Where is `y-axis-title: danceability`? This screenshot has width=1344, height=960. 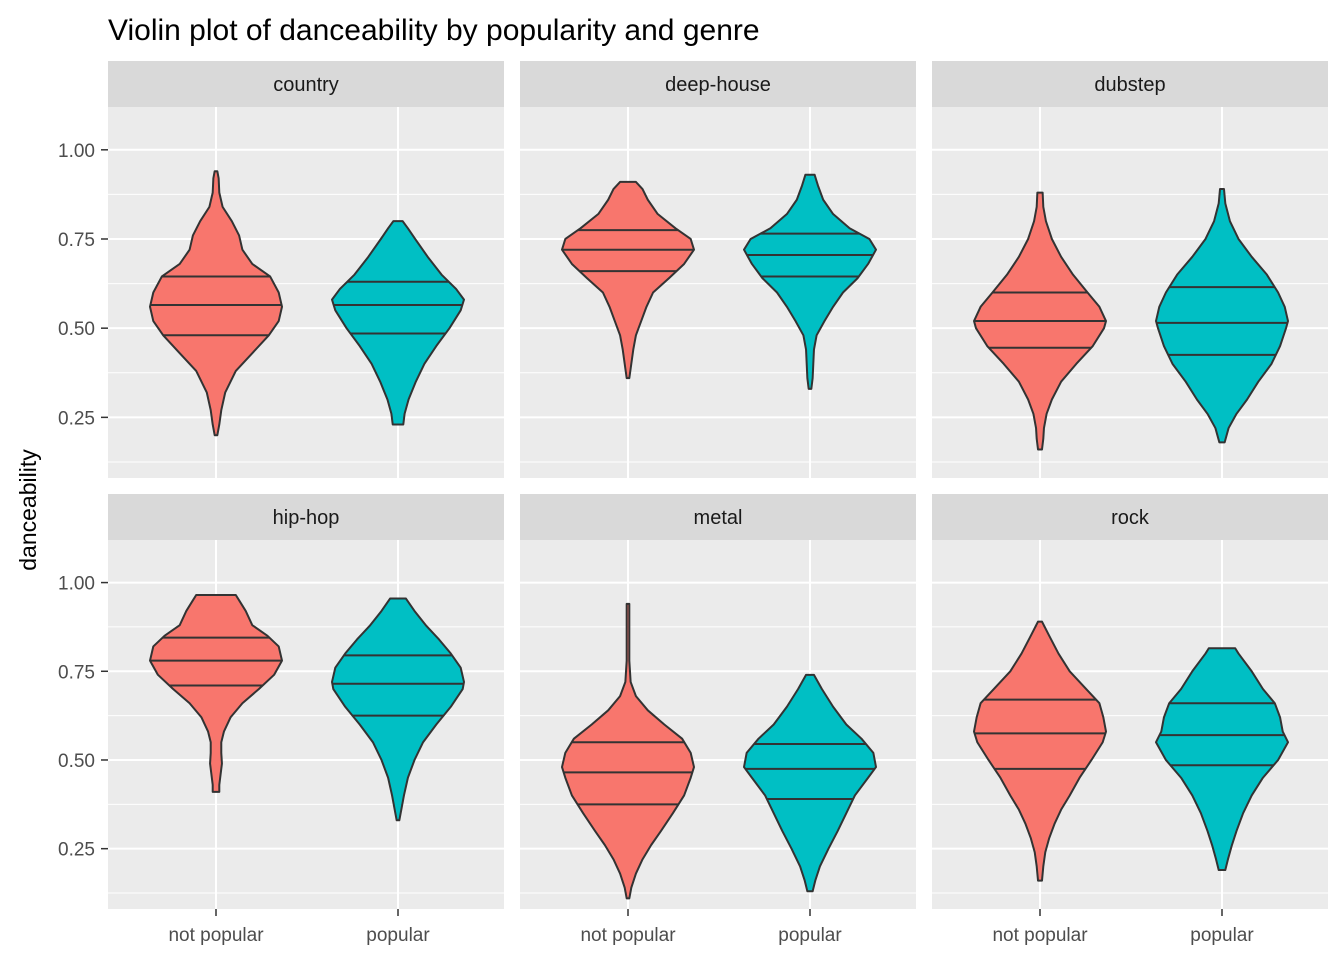
y-axis-title: danceability is located at coordinates (28, 510).